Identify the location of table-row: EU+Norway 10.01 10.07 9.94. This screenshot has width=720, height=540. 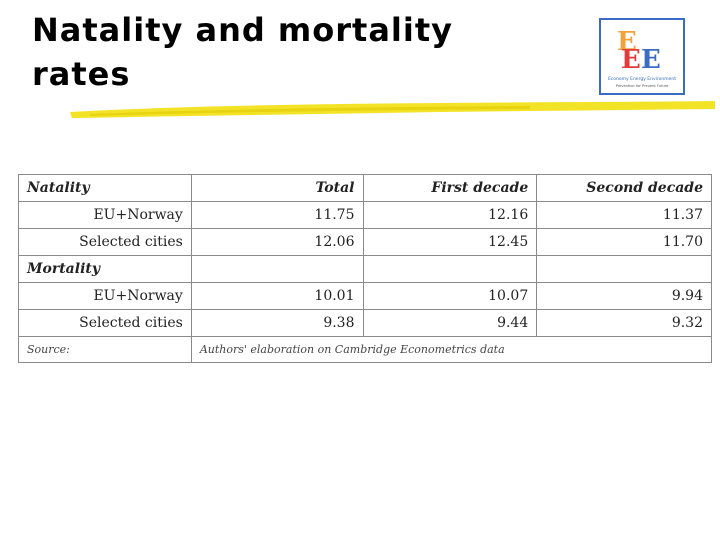
(365, 296).